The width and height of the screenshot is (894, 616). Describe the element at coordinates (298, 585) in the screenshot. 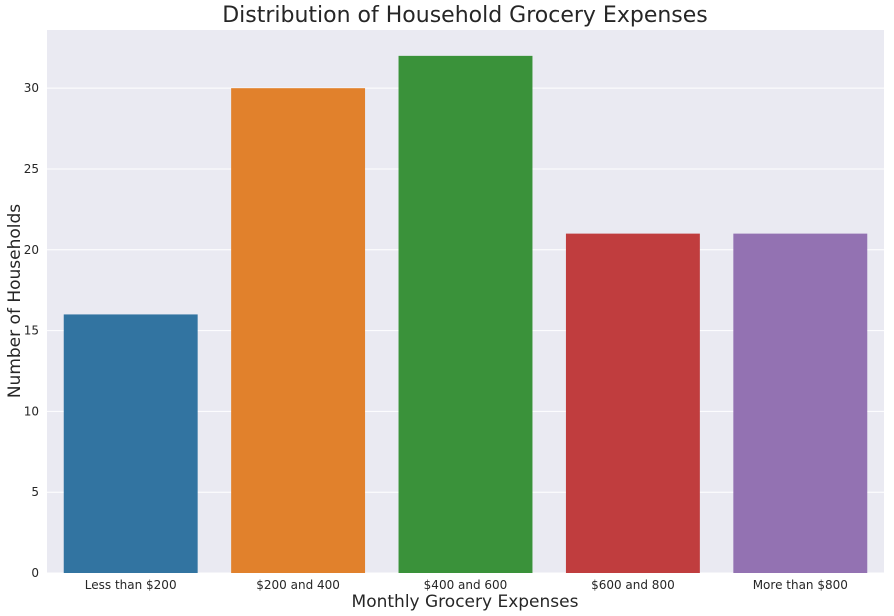

I see `x-tick-label: $200 and 400` at that location.